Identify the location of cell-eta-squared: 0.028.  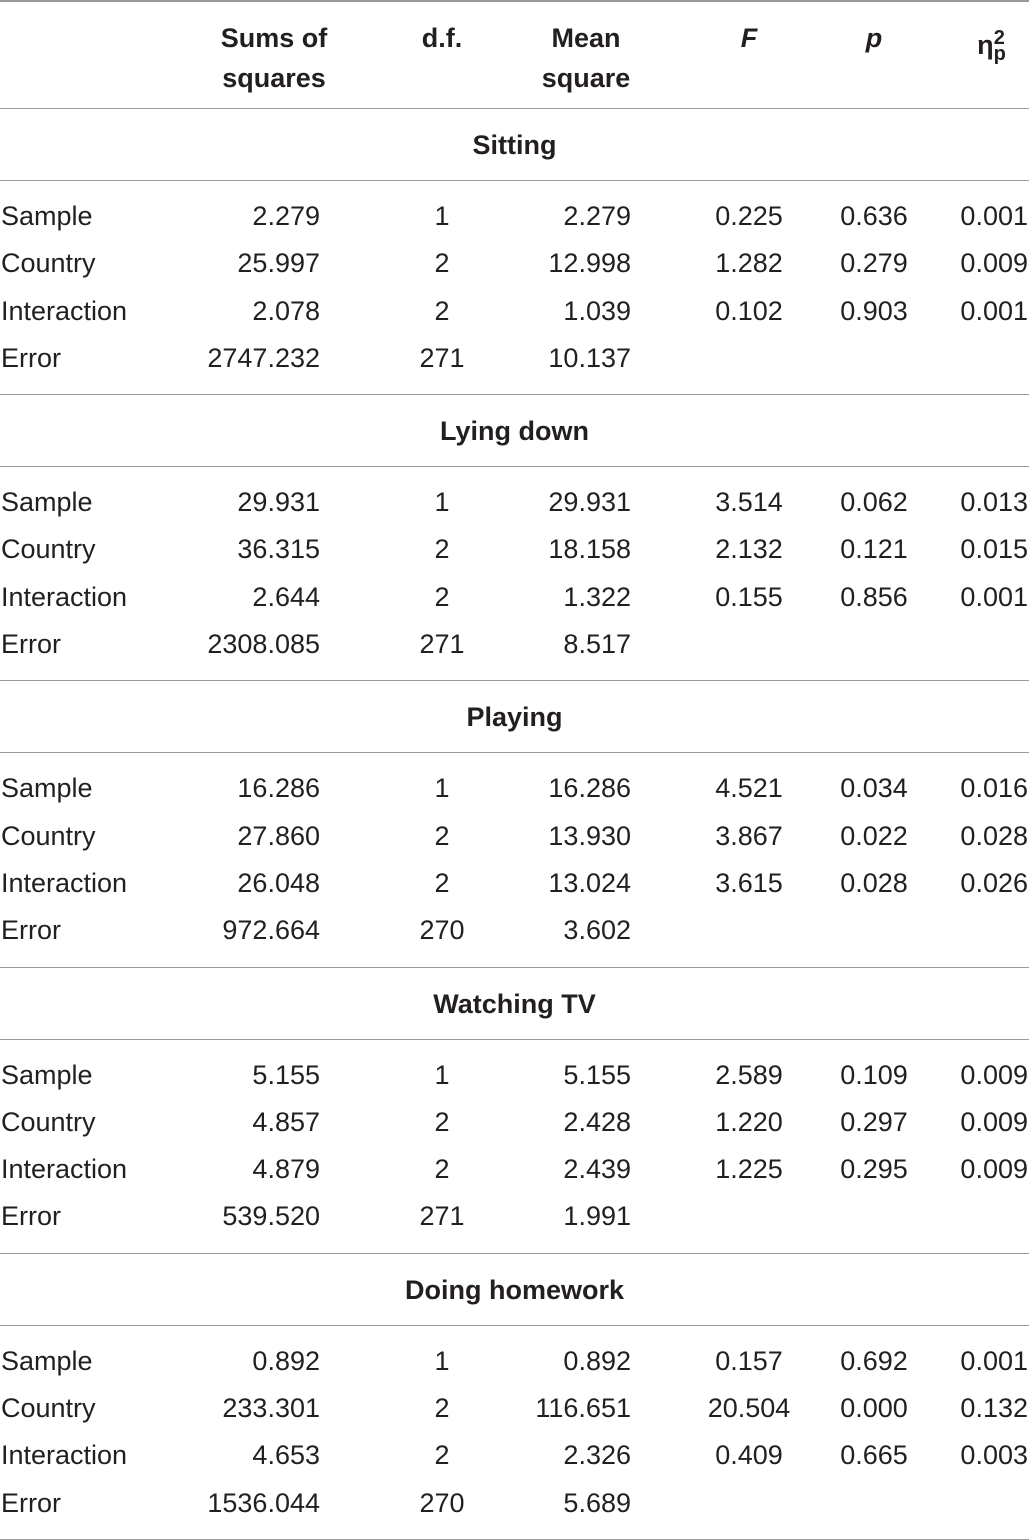
(994, 835).